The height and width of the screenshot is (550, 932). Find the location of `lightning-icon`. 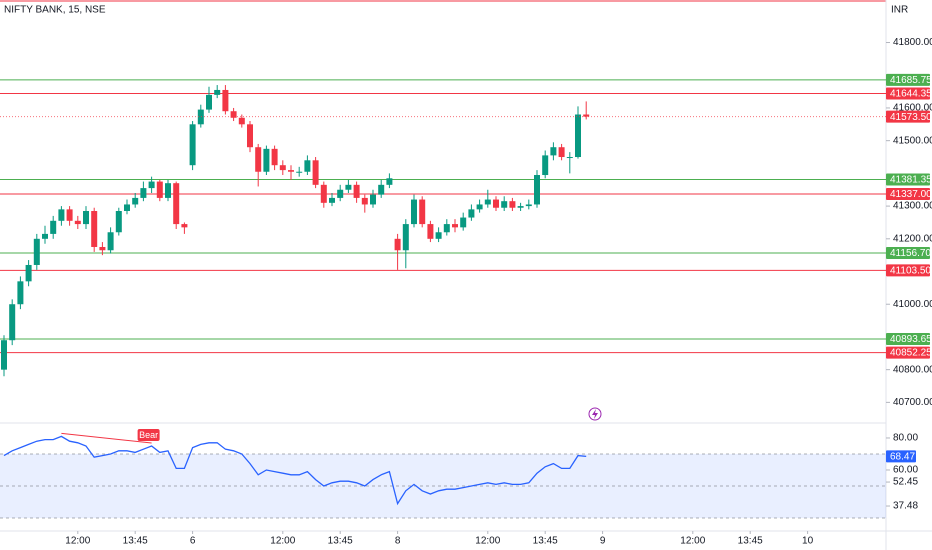

lightning-icon is located at coordinates (595, 414).